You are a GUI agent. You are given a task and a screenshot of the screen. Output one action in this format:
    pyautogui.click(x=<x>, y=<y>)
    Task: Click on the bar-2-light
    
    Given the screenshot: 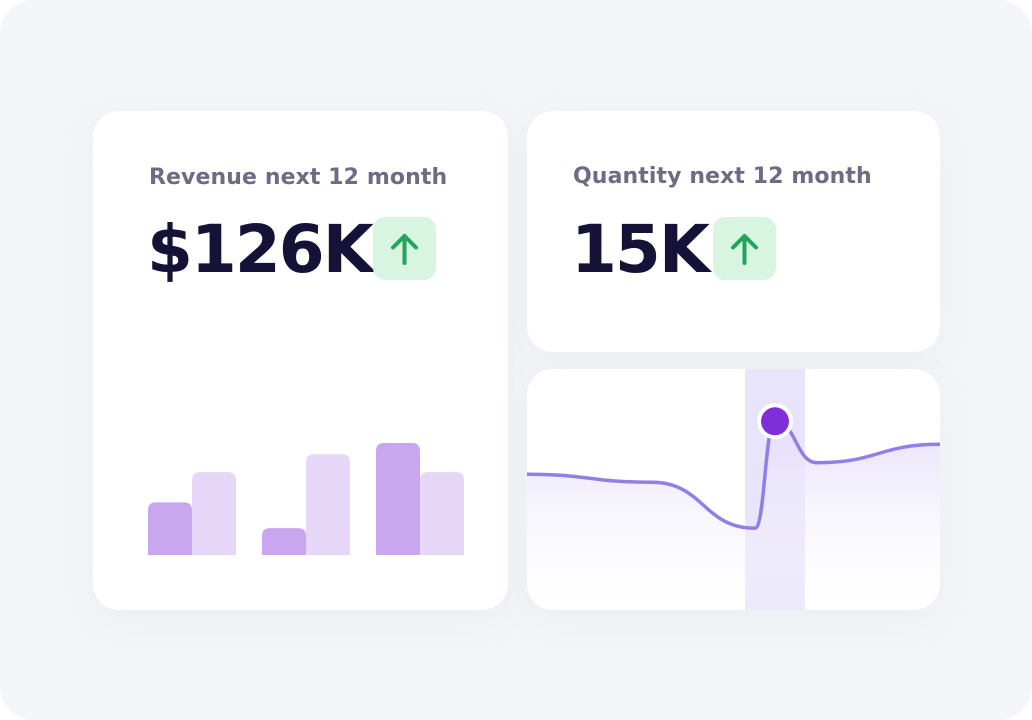 What is the action you would take?
    pyautogui.click(x=328, y=504)
    